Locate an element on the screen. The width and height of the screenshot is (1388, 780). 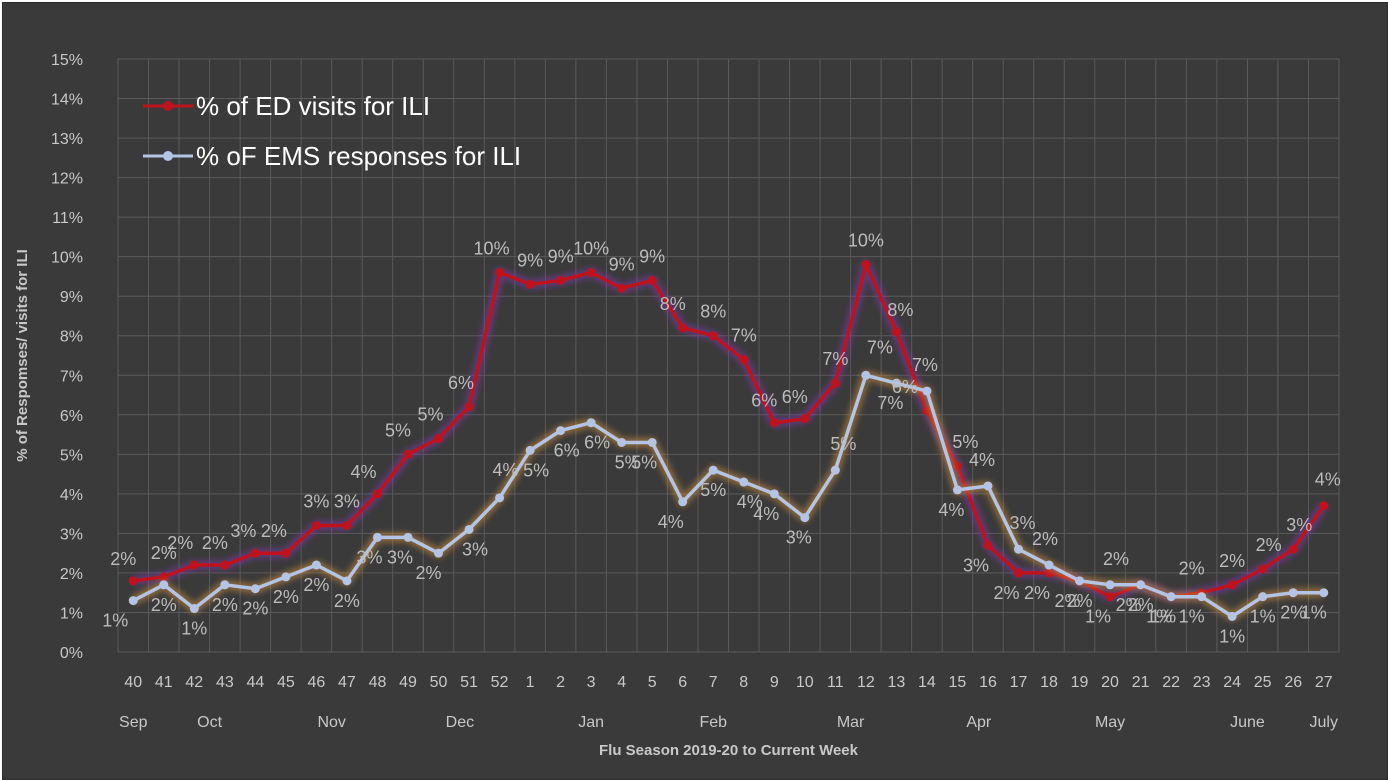
y-tick-label: 14% is located at coordinates (67, 100).